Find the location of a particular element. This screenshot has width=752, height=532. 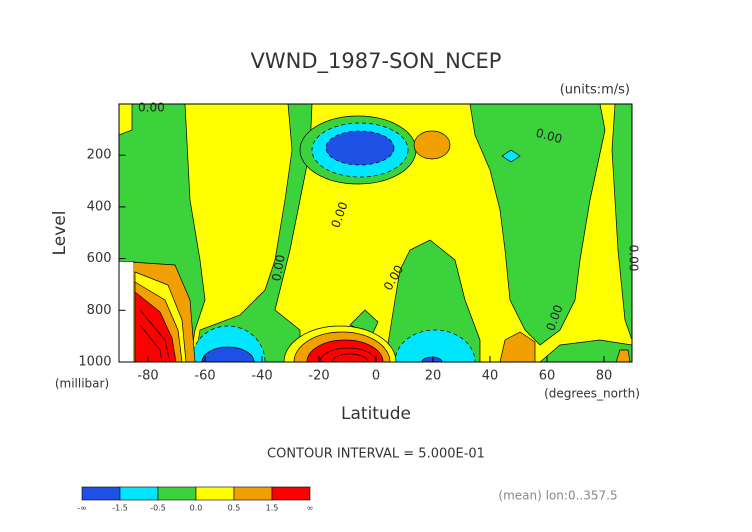

missing-data is located at coordinates (126, 312).